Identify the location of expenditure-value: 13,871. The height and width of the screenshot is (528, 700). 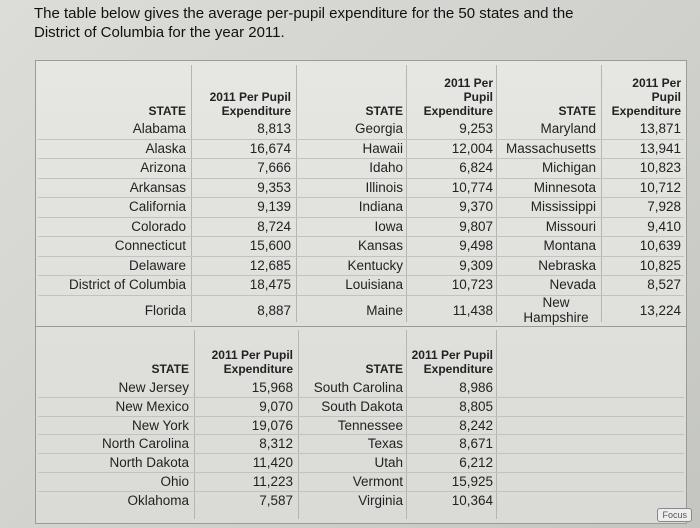
(660, 128).